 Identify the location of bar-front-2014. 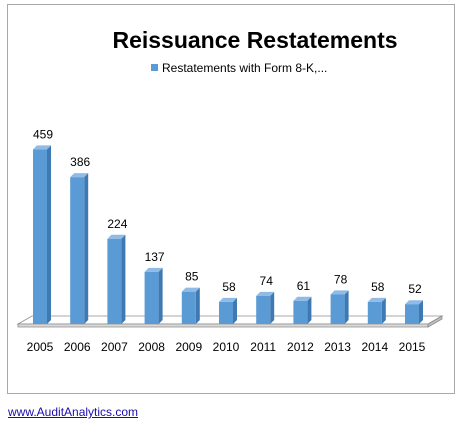
(374, 312).